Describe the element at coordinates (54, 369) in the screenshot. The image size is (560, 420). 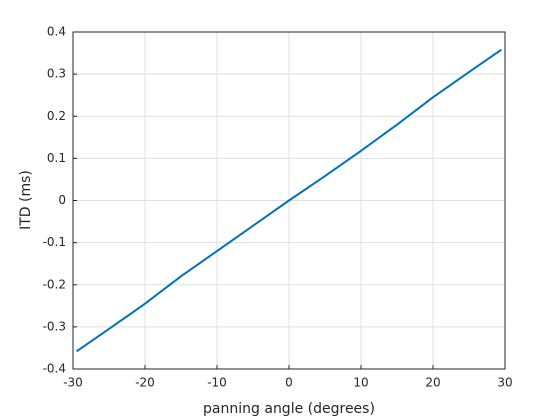
I see `y-tick-label: -0.4` at that location.